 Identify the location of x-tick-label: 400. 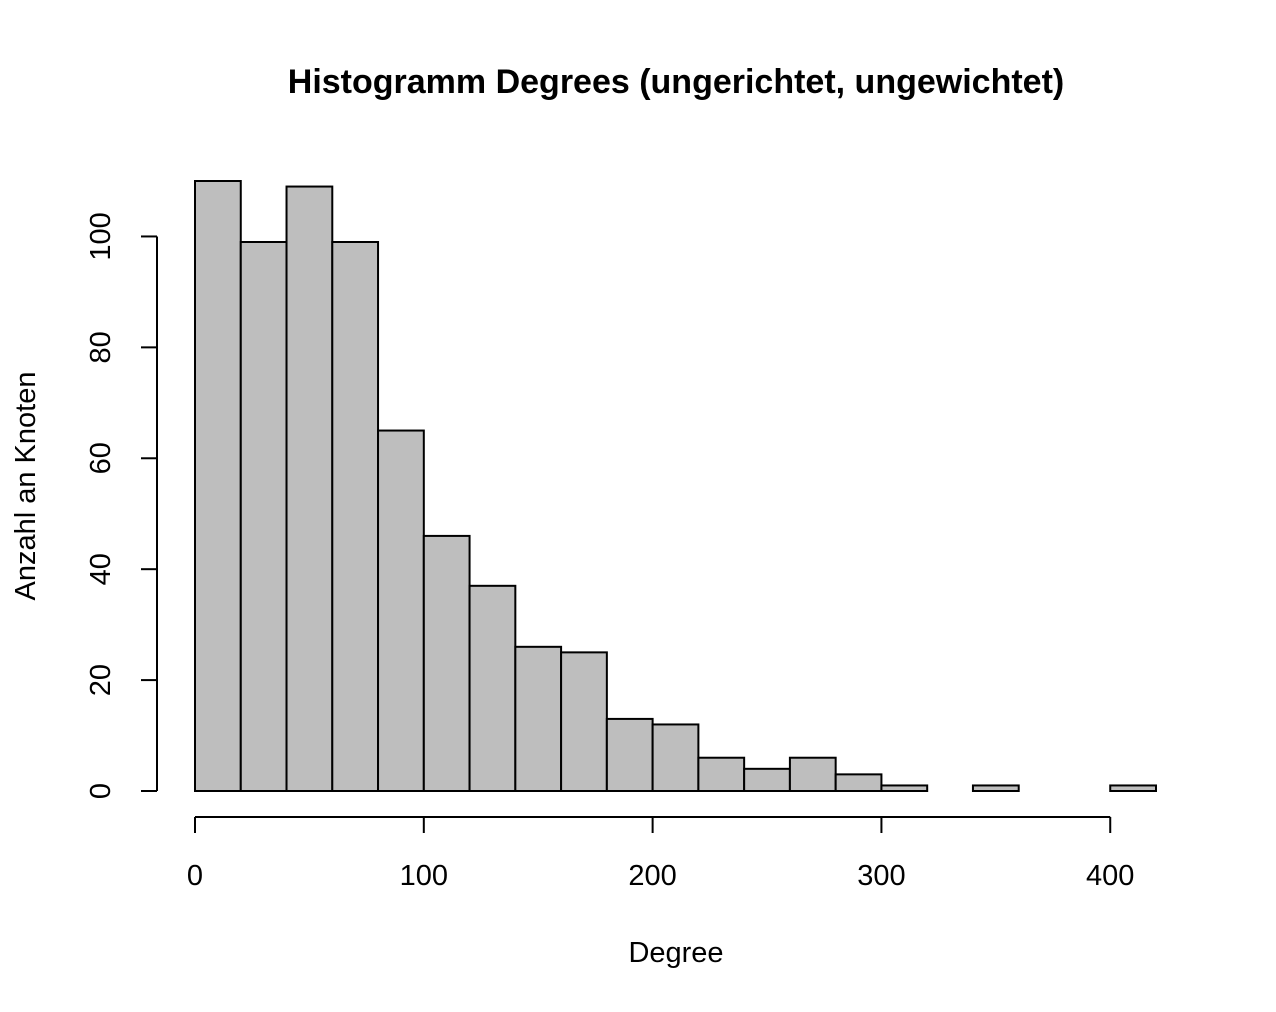
(1110, 876).